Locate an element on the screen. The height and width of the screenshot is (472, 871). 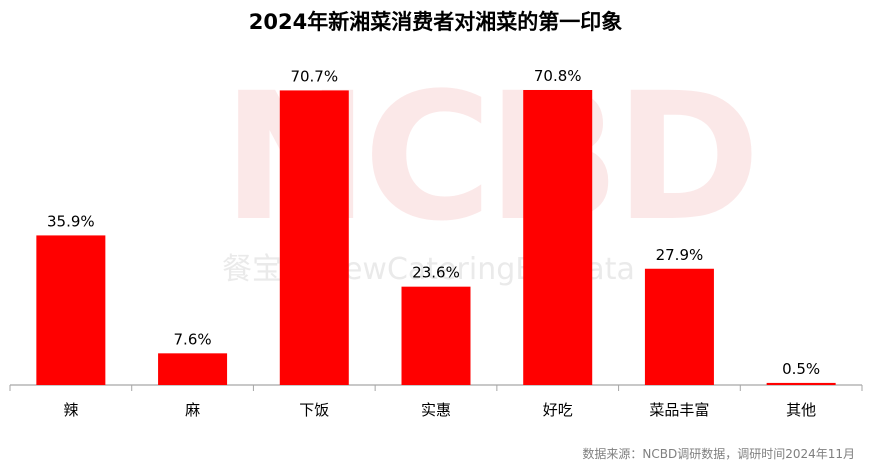
data-label-4: 70.8% is located at coordinates (558, 76).